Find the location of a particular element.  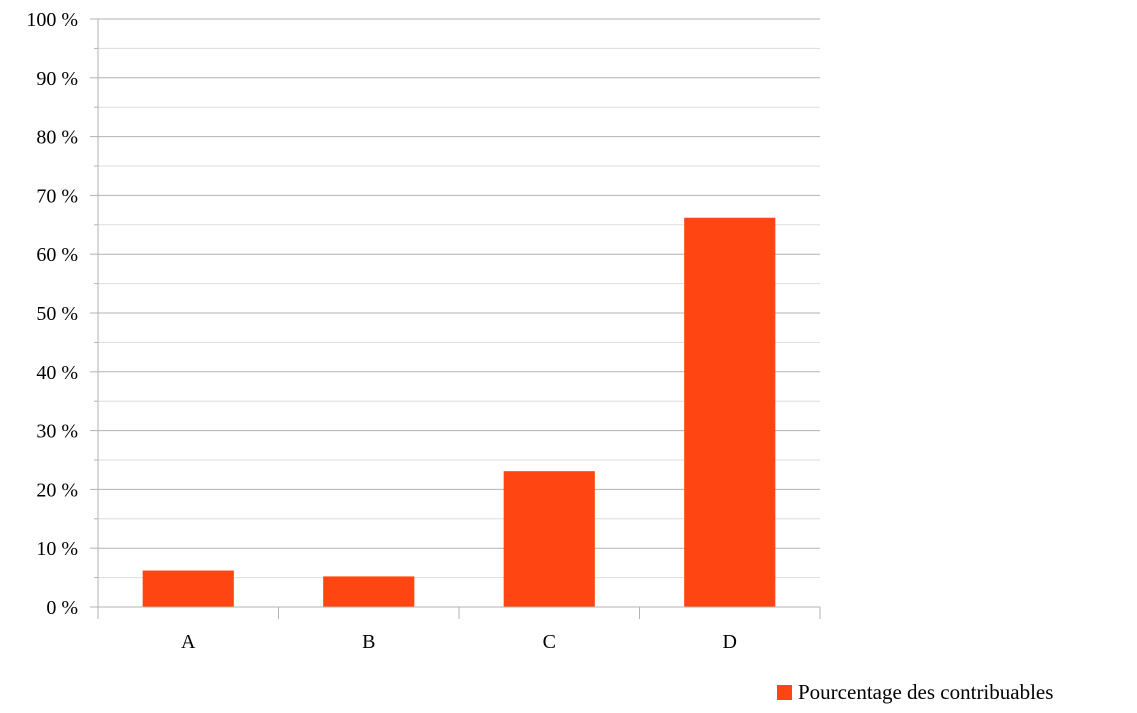

legend: Pourcentage des contribuables is located at coordinates (915, 692).